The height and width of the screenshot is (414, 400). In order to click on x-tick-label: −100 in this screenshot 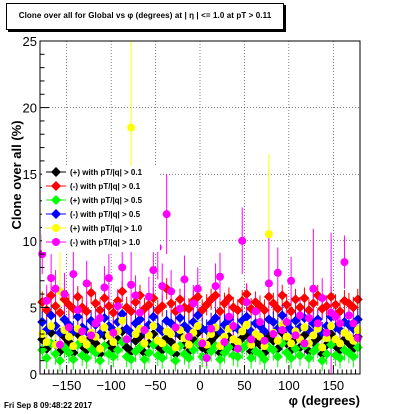, I will do `click(110, 385)`.